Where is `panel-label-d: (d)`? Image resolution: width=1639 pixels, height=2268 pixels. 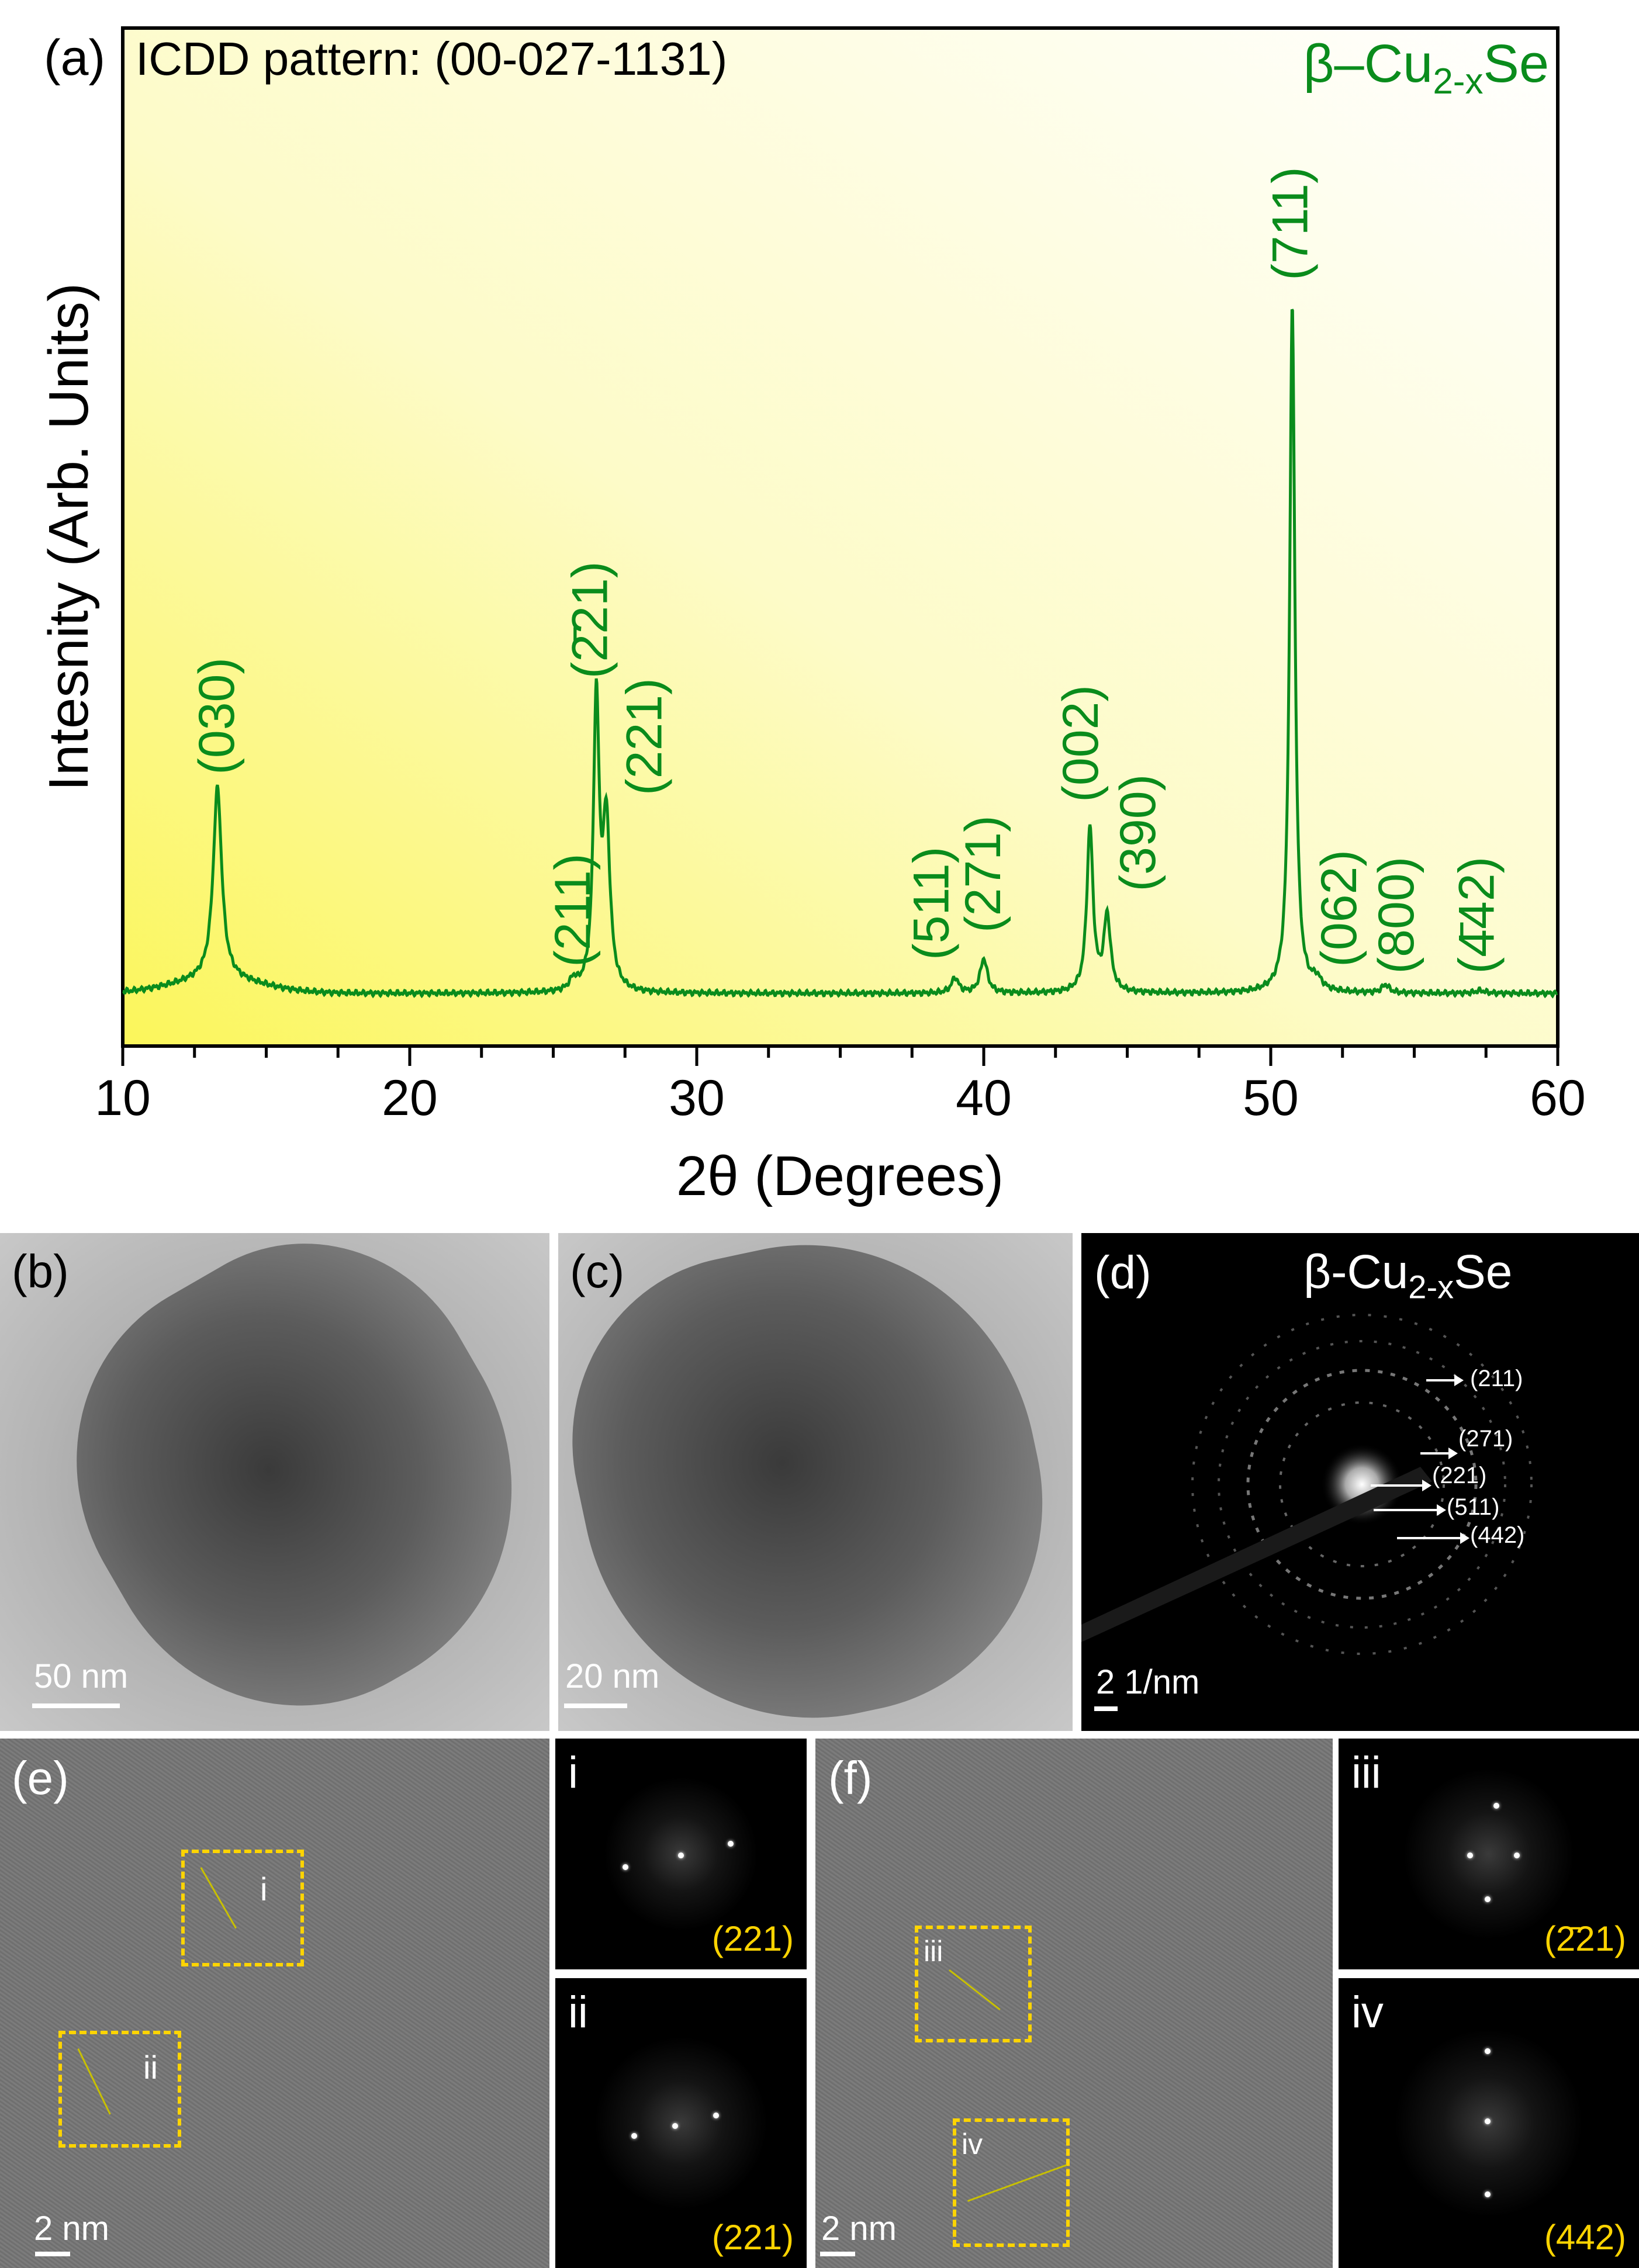
panel-label-d: (d) is located at coordinates (1123, 1272).